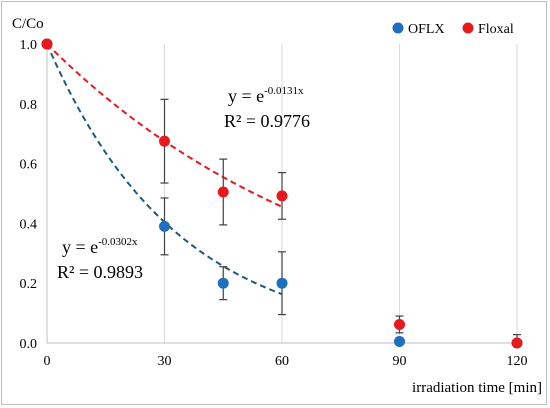 The image size is (550, 408). I want to click on y-tick-label: 1.0, so click(29, 45).